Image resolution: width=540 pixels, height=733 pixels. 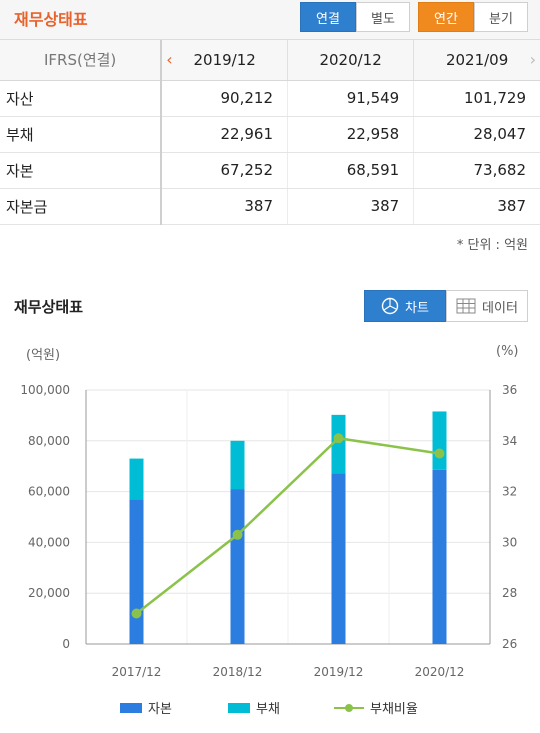 I want to click on separate-button: 별도, so click(x=383, y=17).